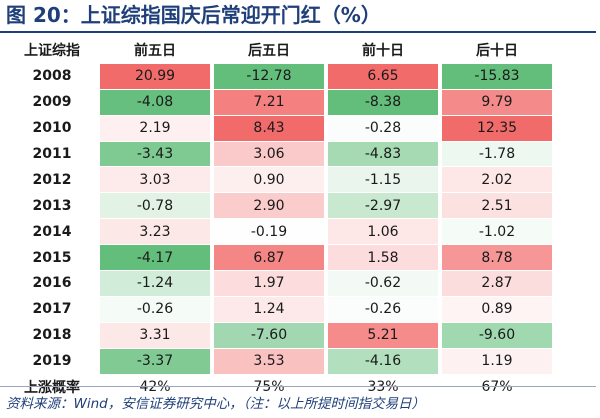  I want to click on heat-cell: -4.83, so click(383, 154).